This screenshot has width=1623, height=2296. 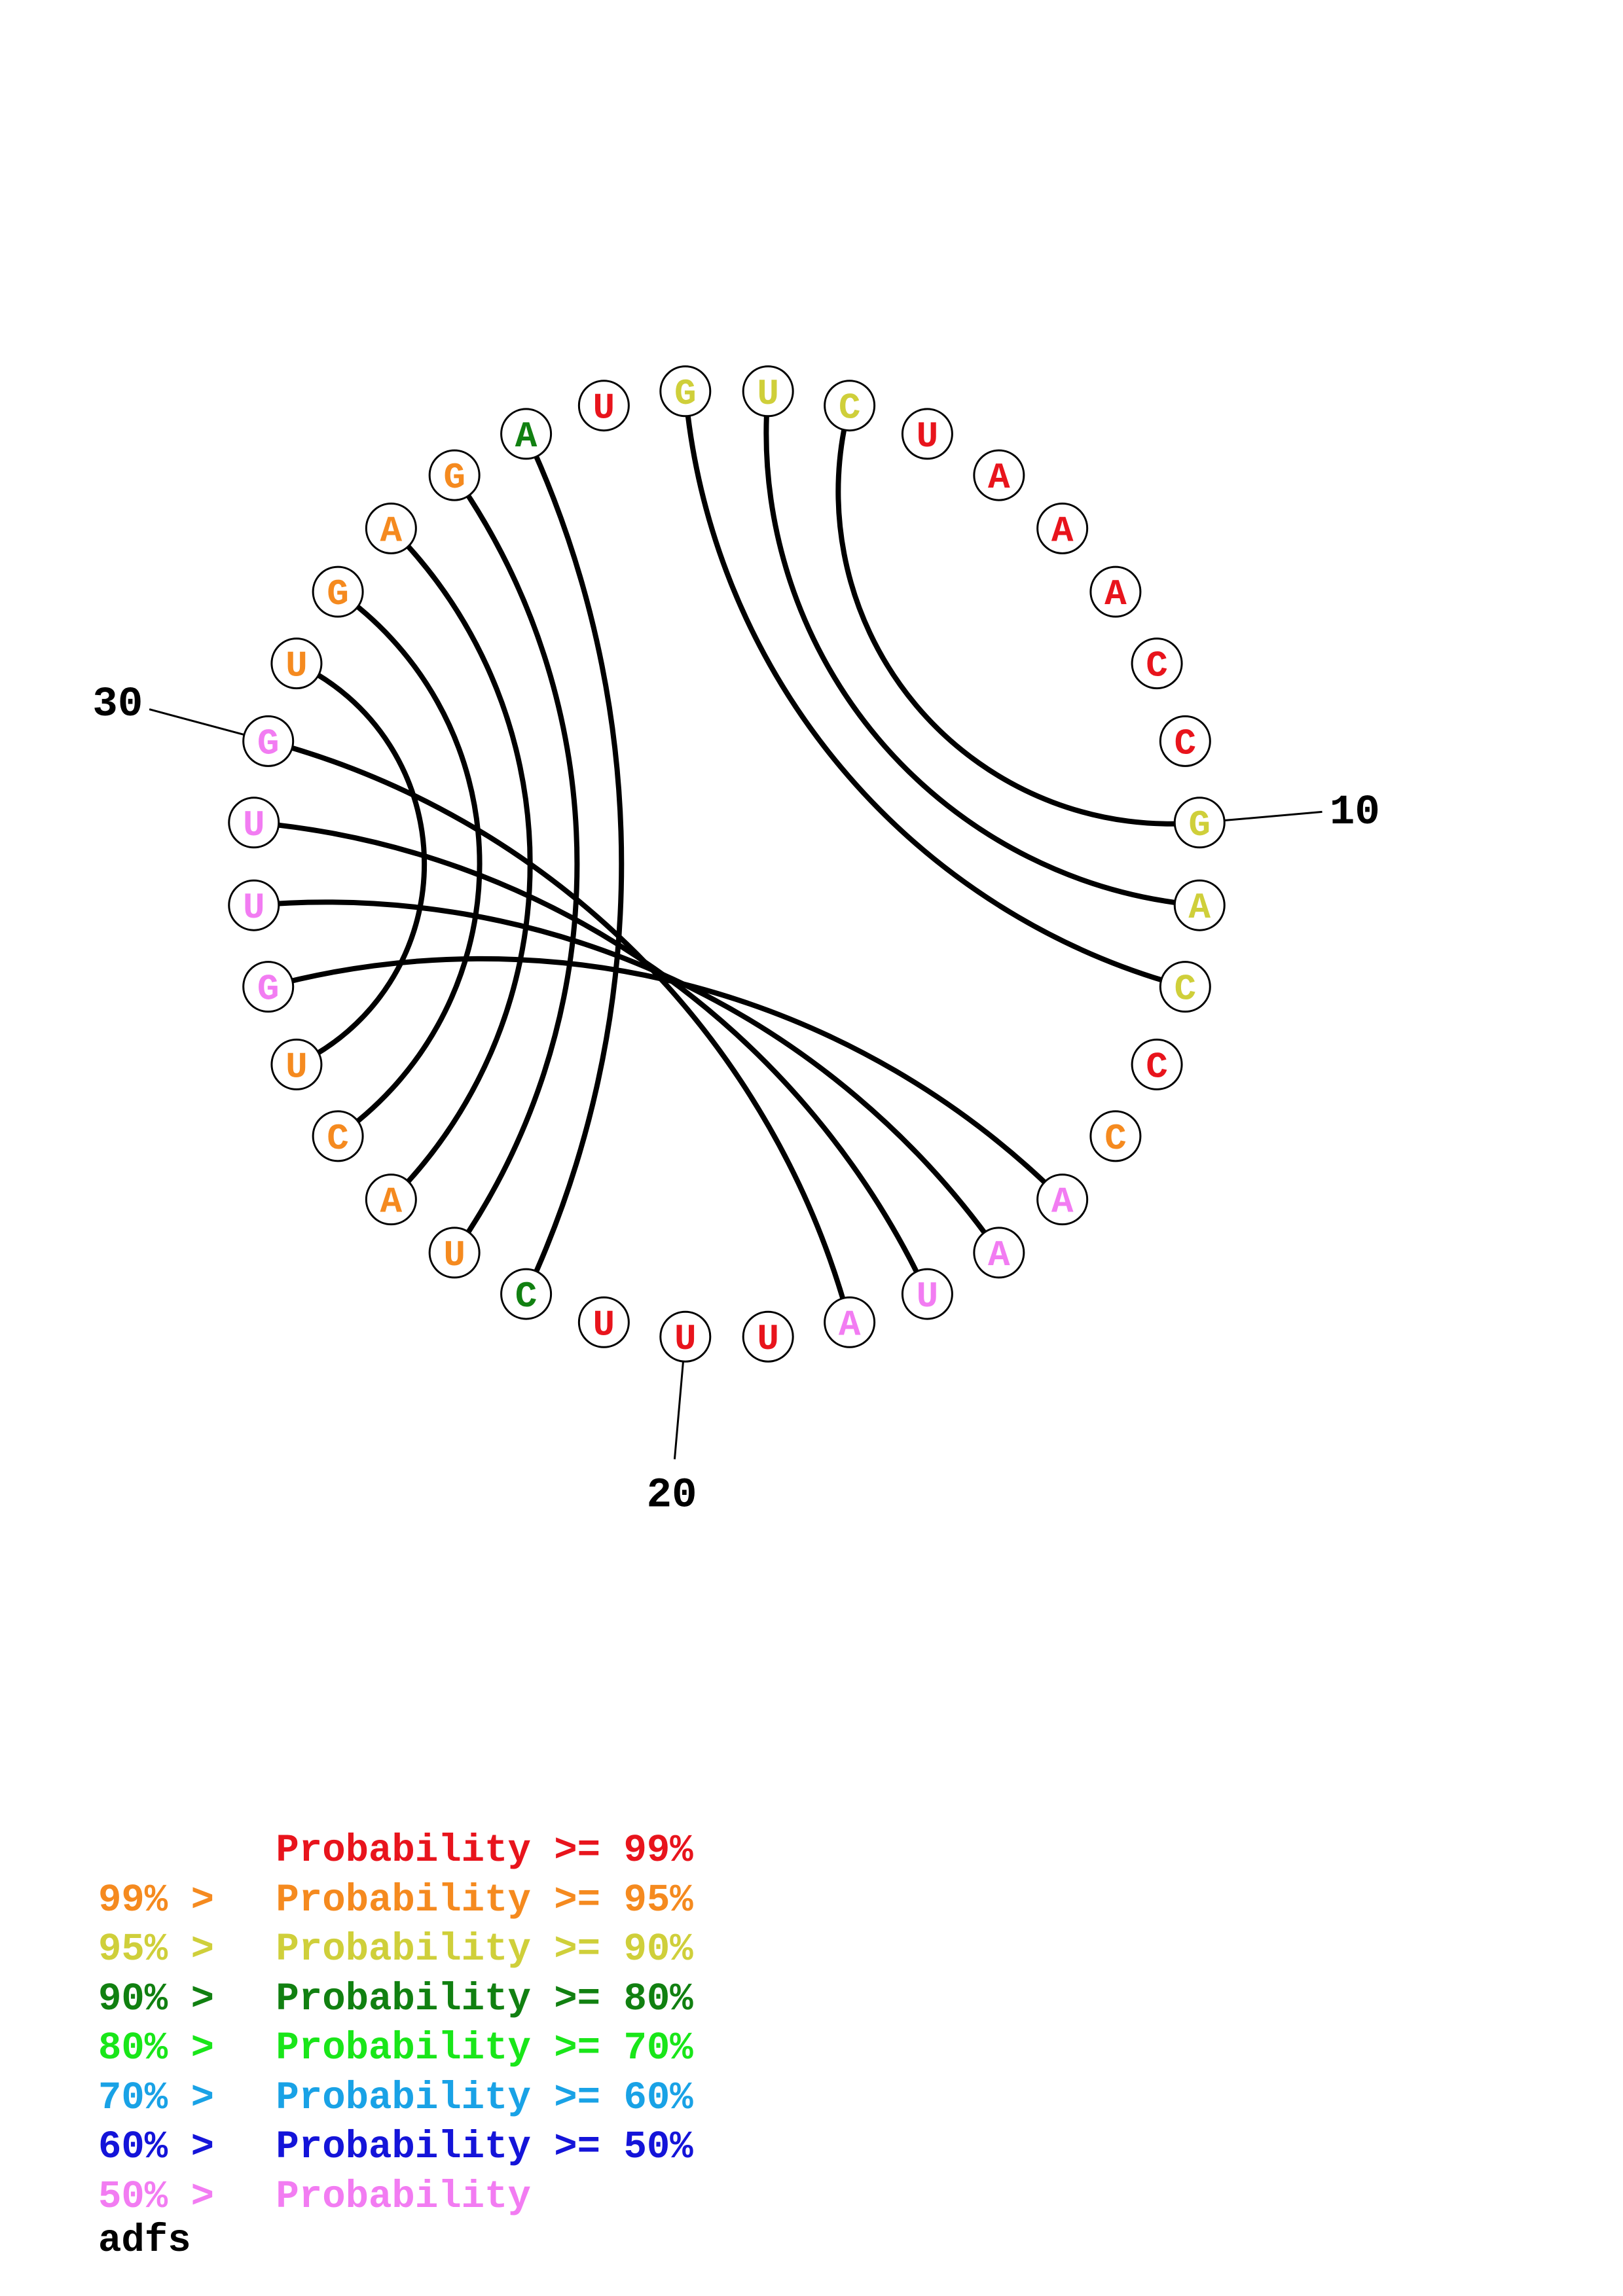 What do you see at coordinates (473, 2048) in the screenshot?
I see `legend-text: Probability >= 70%` at bounding box center [473, 2048].